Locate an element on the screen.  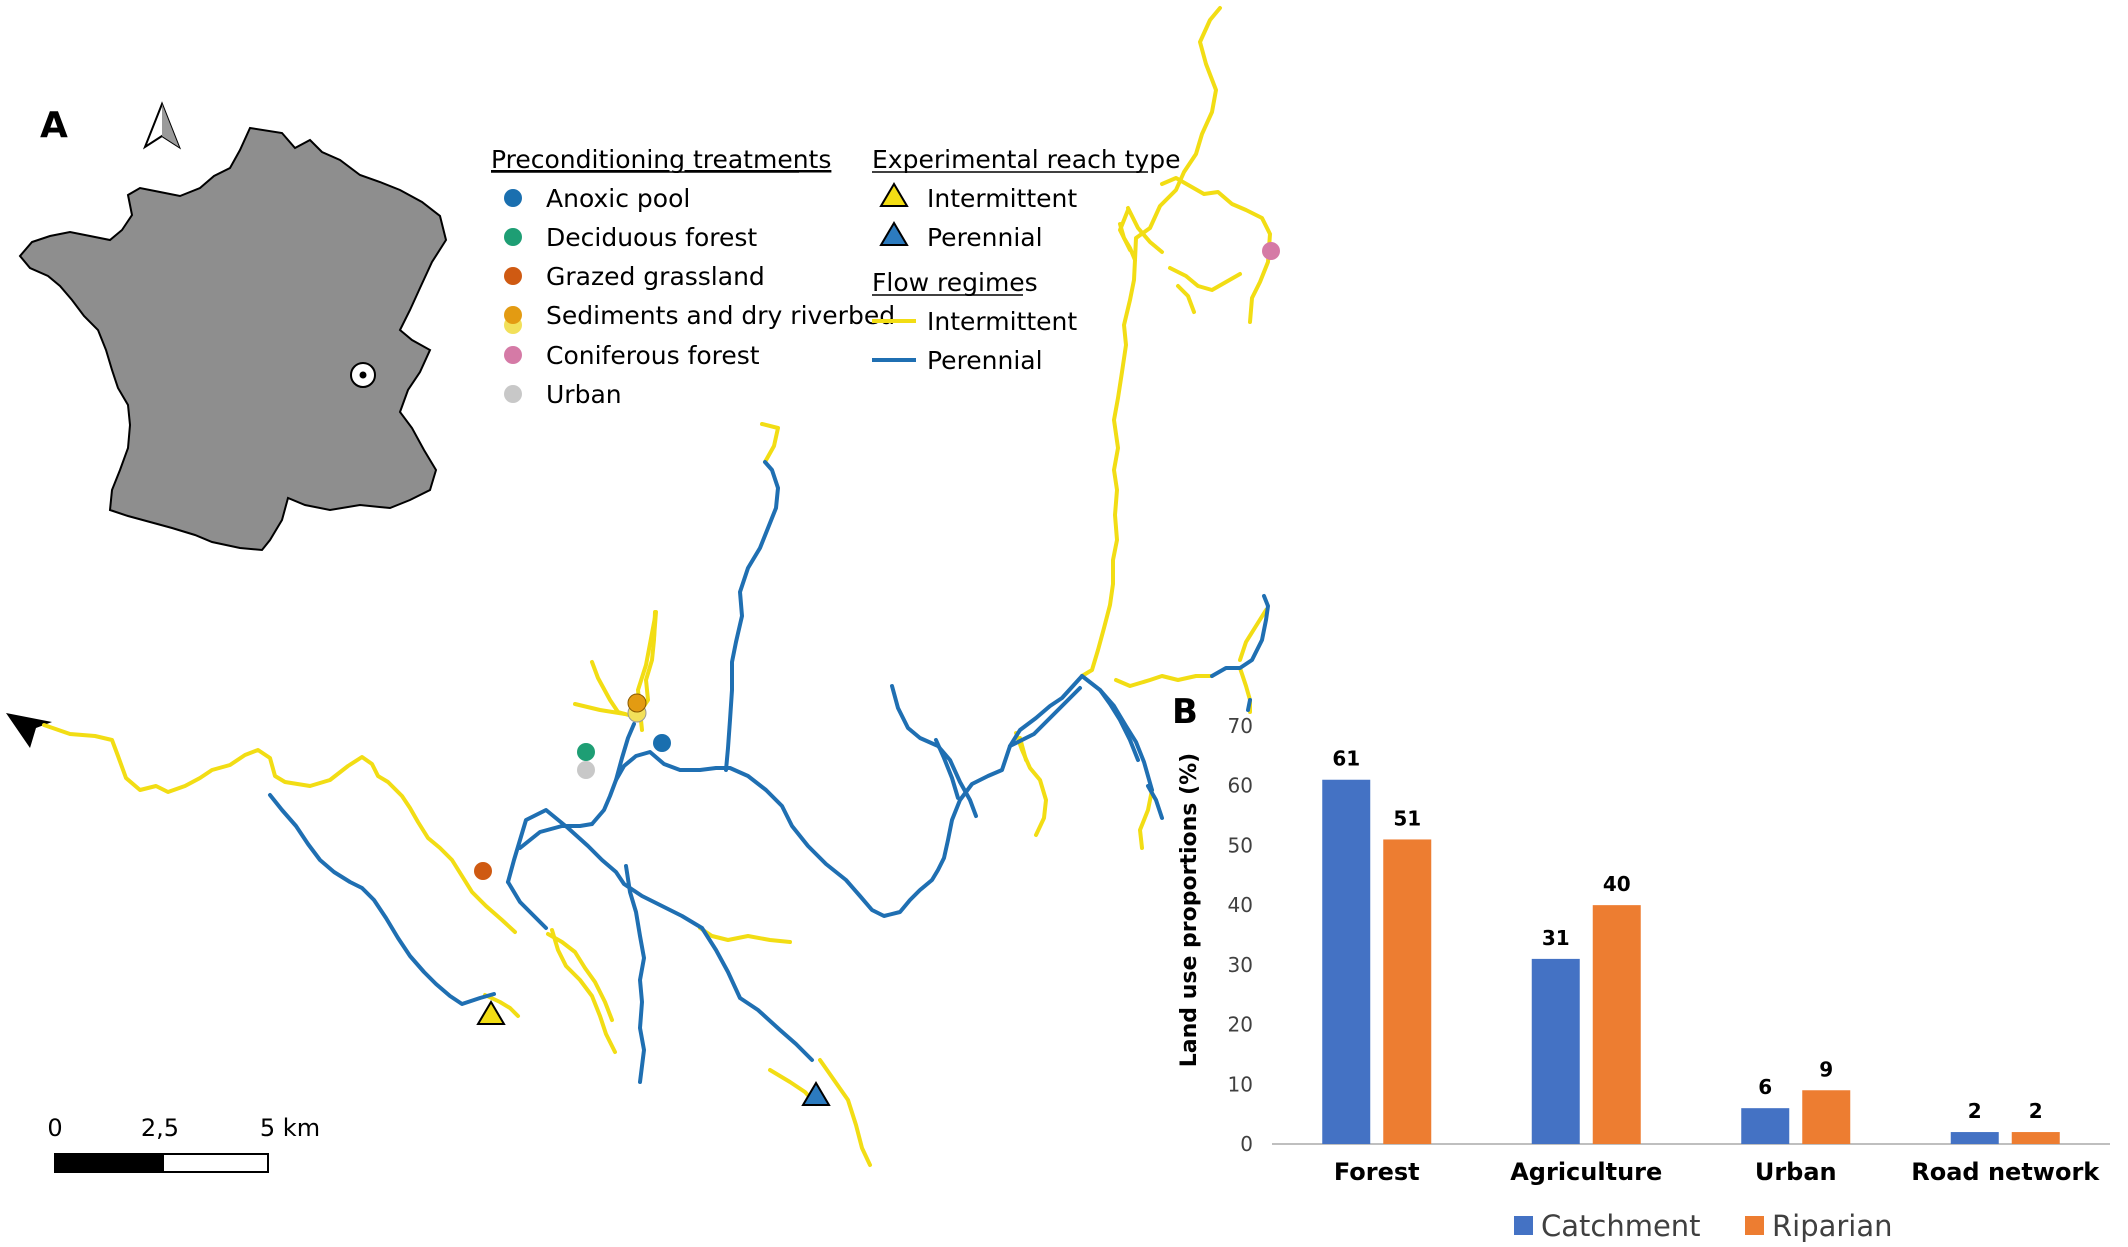
scale-label-5km: 5 km is located at coordinates (290, 1128).